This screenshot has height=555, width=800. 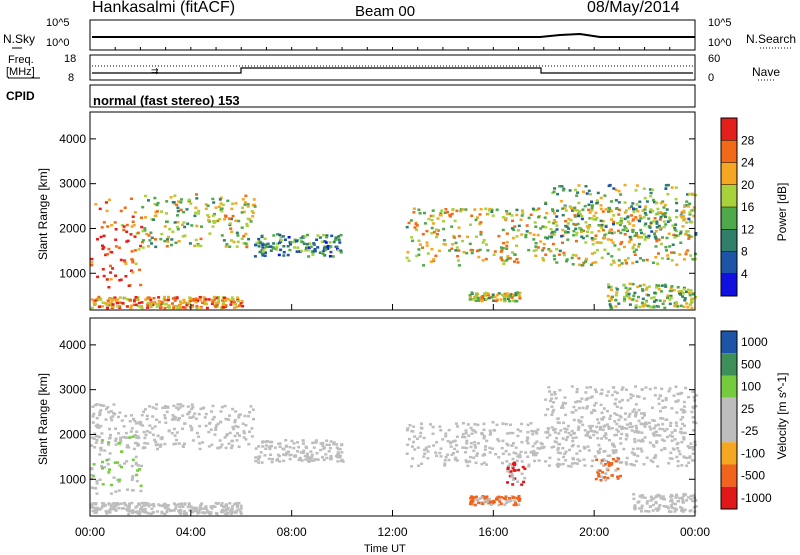 I want to click on y-tick-label: 1000, so click(x=72, y=479).